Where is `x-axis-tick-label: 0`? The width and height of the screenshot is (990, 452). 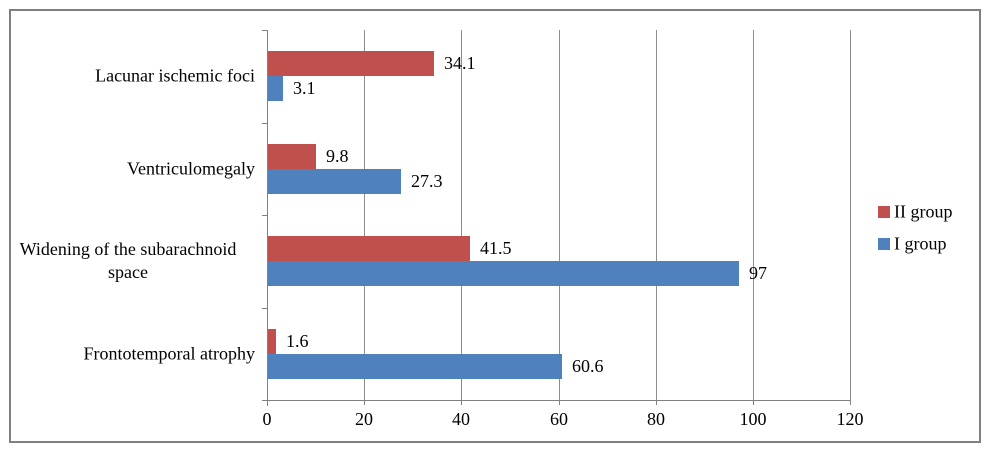 x-axis-tick-label: 0 is located at coordinates (267, 419).